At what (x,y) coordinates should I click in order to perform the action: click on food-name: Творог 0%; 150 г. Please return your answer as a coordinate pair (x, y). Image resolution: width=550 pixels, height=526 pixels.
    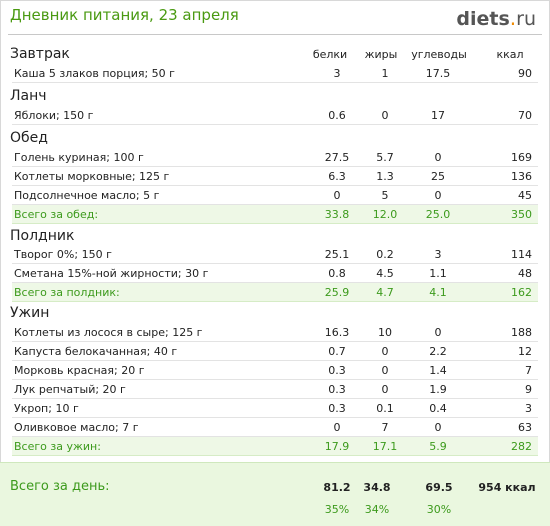
    Looking at the image, I should click on (63, 254).